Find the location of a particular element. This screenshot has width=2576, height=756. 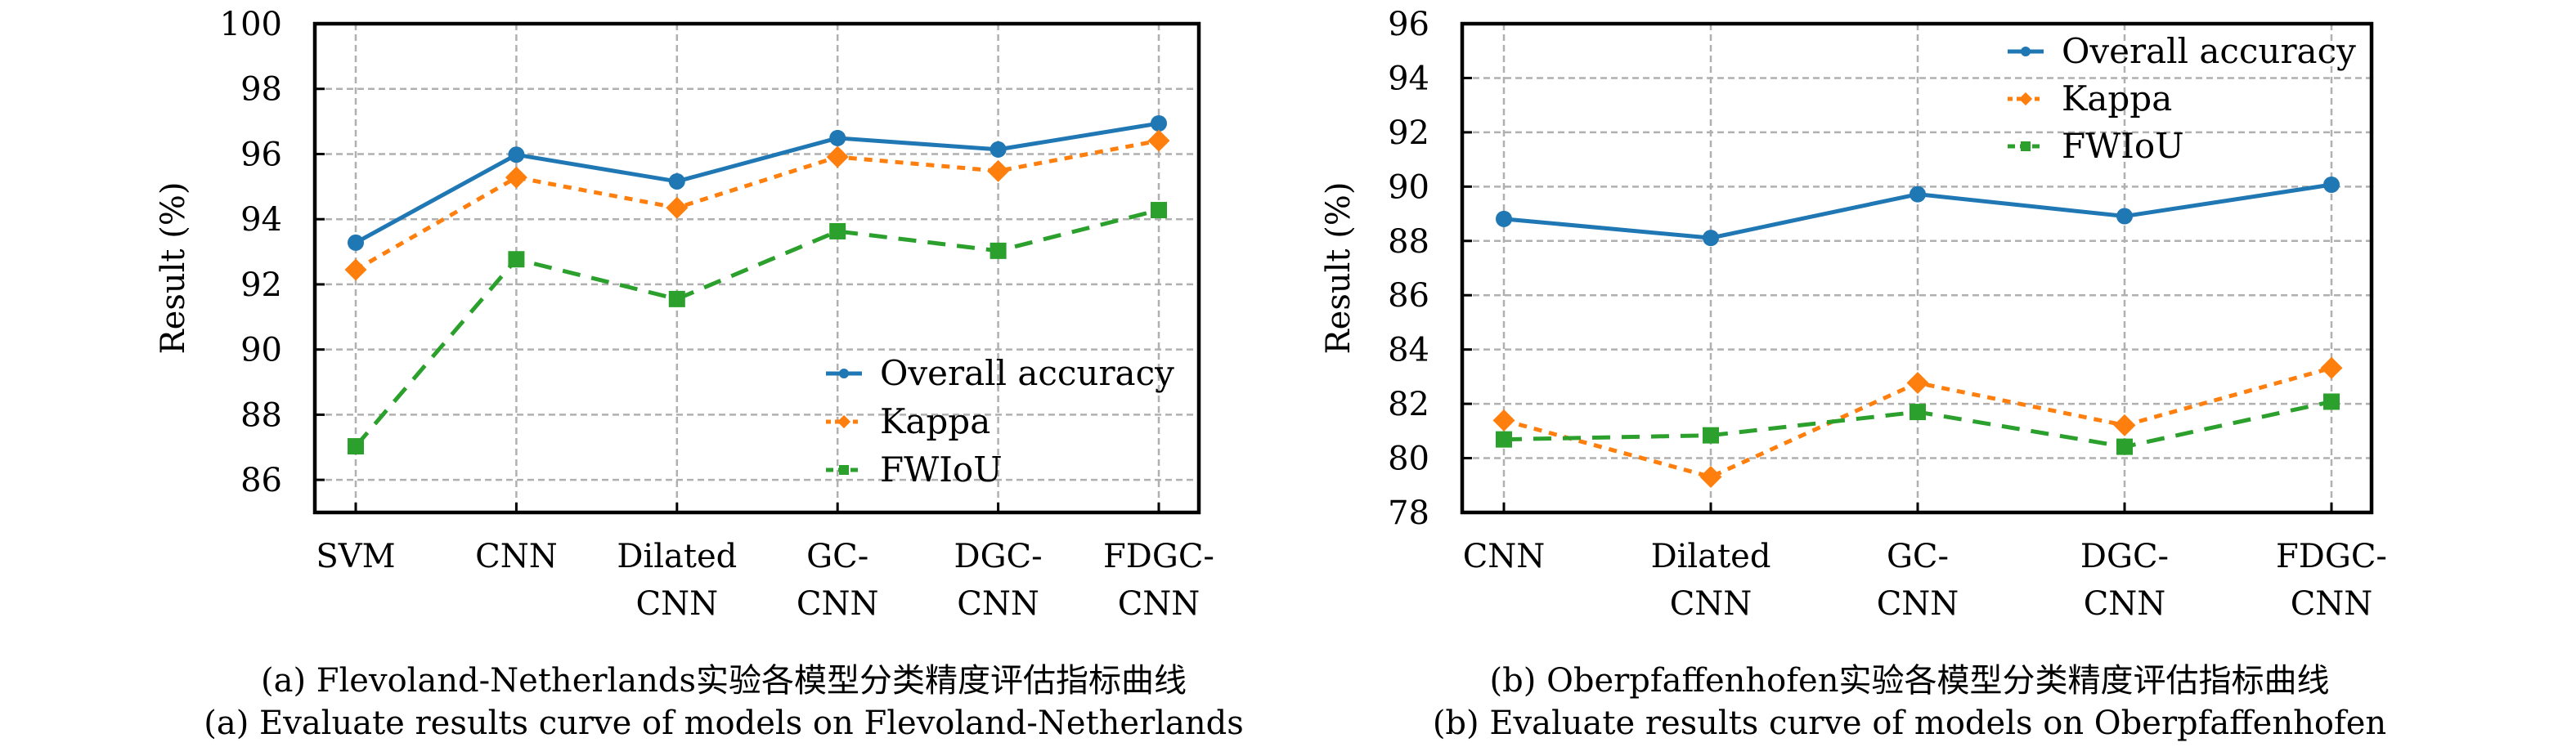

series-fwiou is located at coordinates (1918, 424).